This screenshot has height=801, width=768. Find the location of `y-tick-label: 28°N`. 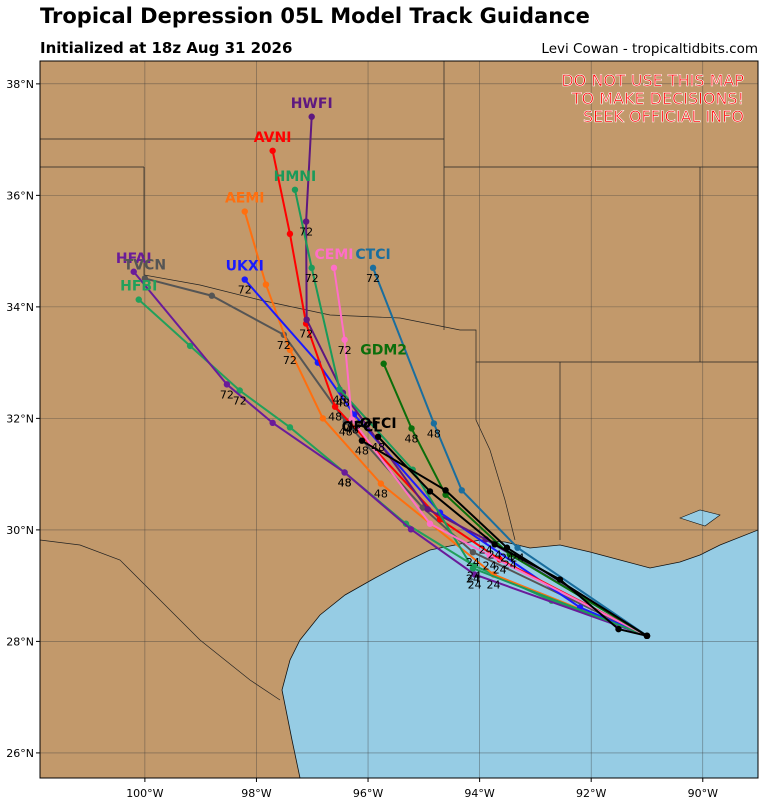

y-tick-label: 28°N is located at coordinates (20, 641).